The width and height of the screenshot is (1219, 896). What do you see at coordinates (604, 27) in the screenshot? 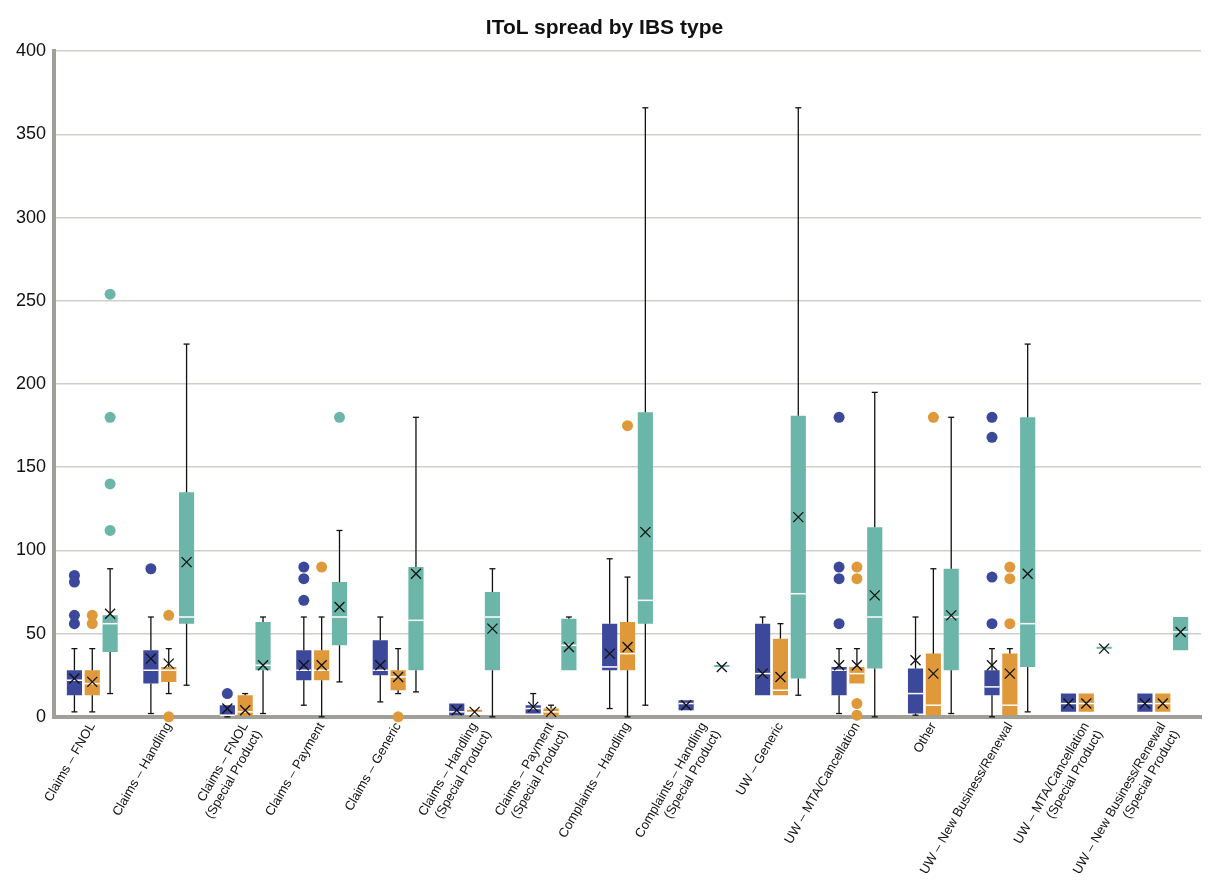
I see `chart-title: IToL spread by IBS type` at bounding box center [604, 27].